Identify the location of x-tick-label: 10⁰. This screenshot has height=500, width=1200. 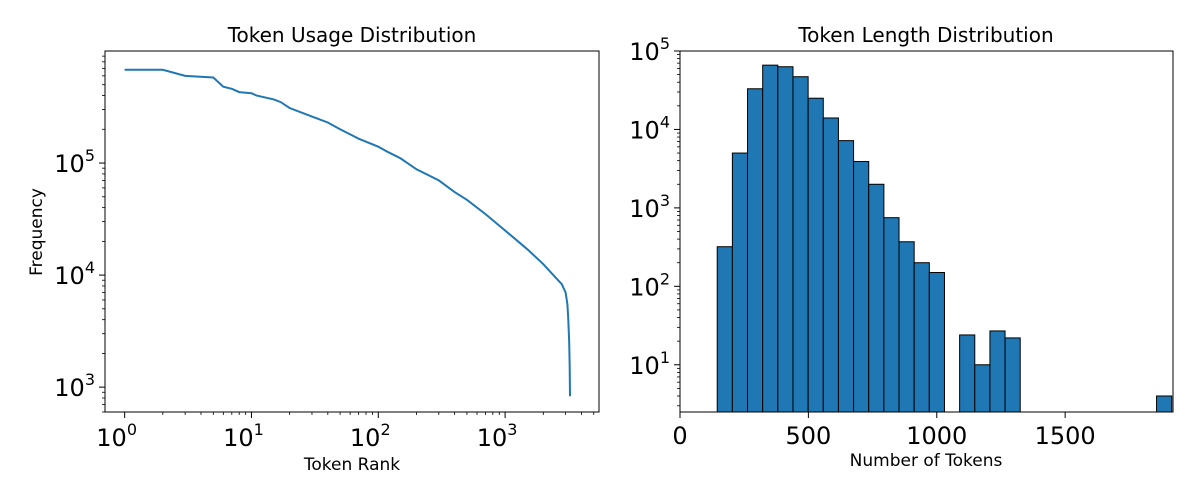
(116, 436).